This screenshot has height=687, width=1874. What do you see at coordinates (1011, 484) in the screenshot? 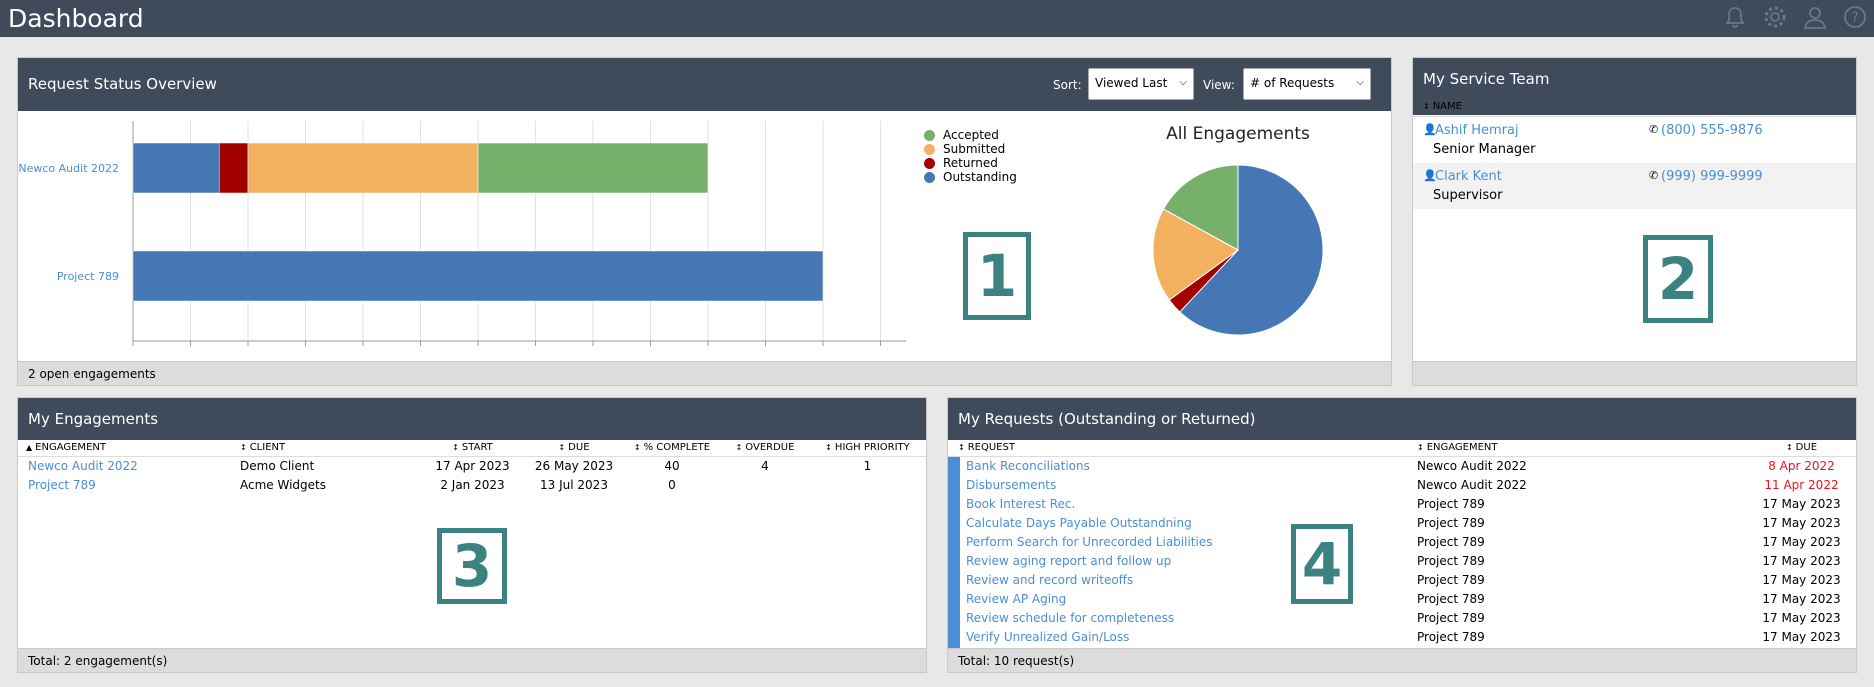
I see `request-link: Disbursements` at bounding box center [1011, 484].